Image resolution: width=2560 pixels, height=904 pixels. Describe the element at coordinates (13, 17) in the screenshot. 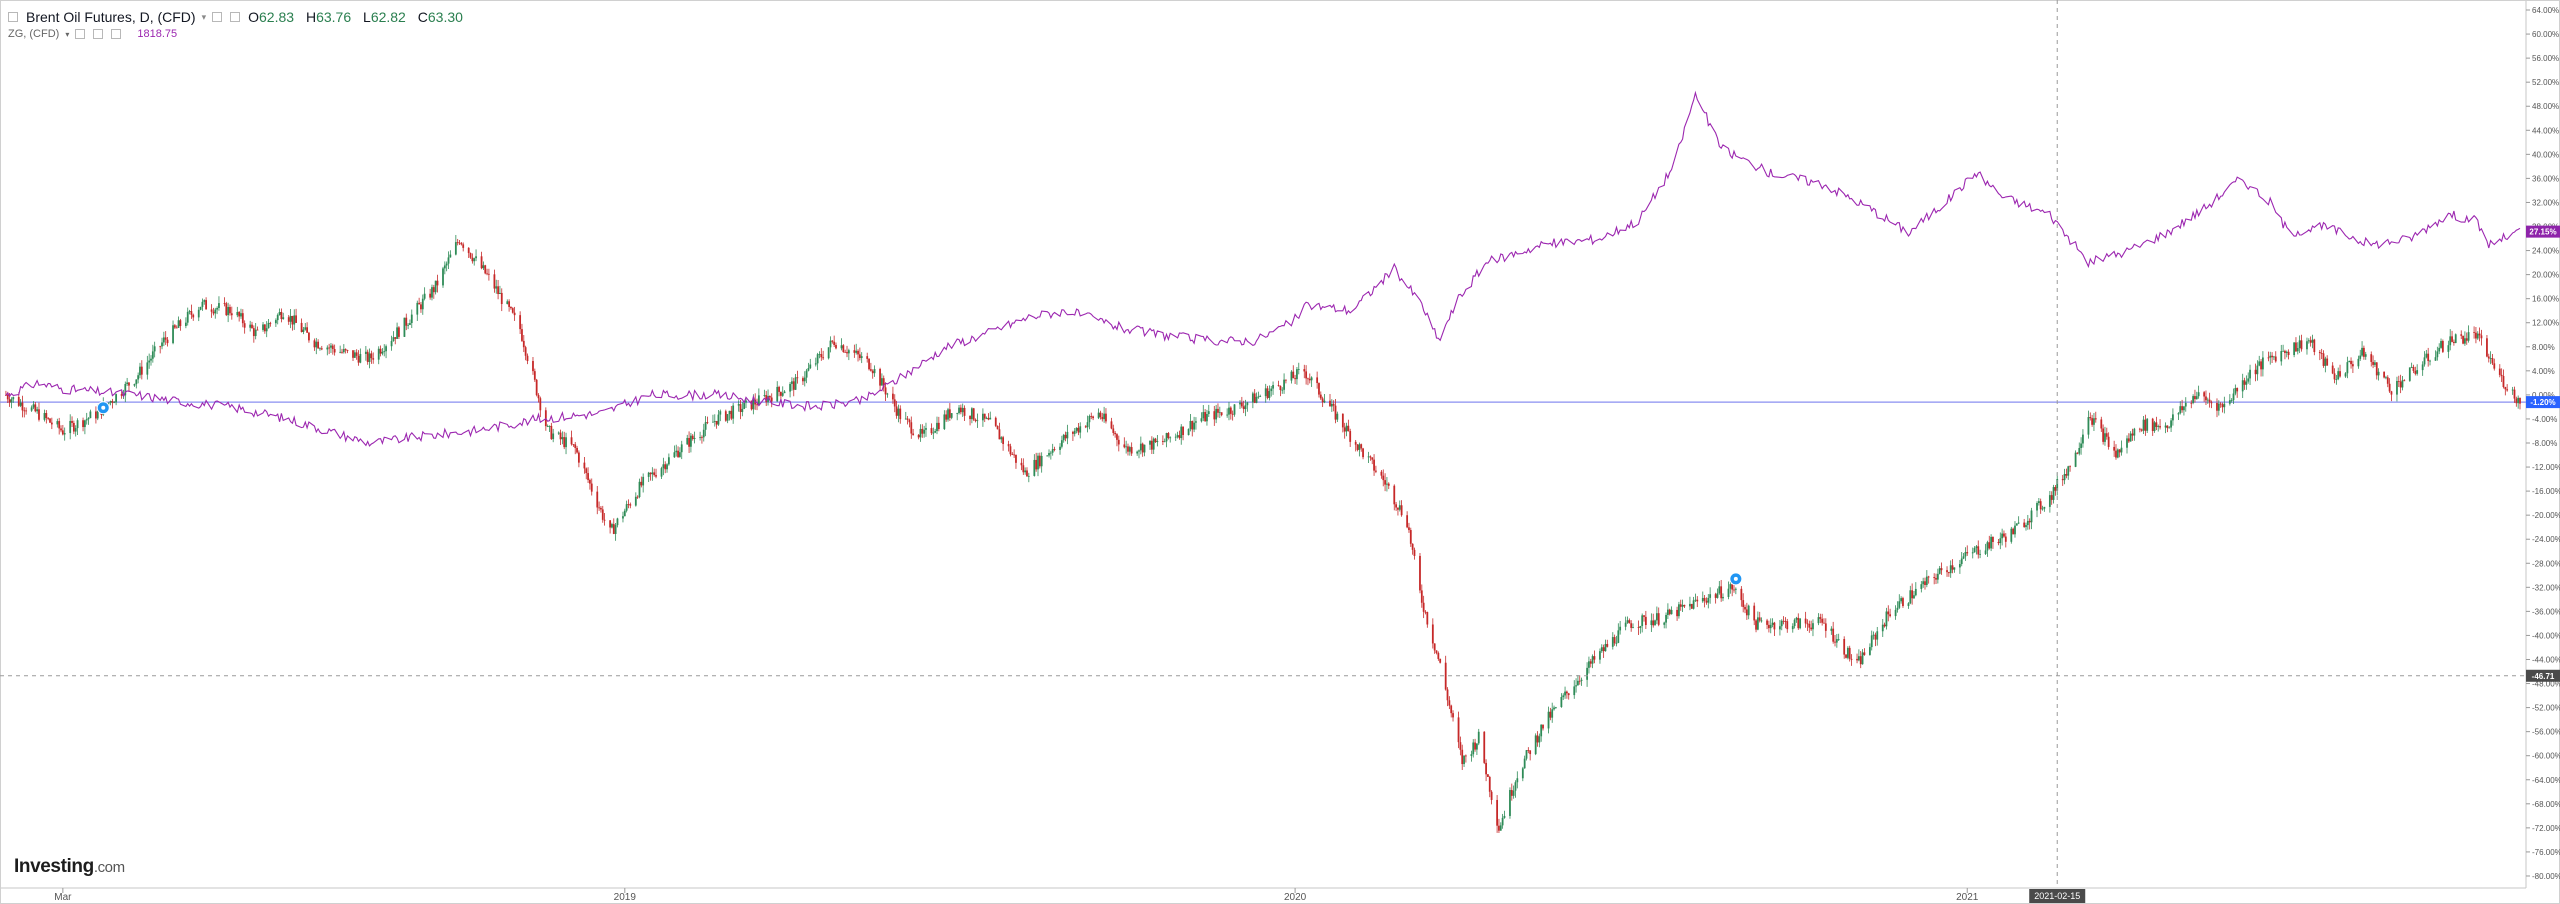

I see `collapse-icon` at that location.